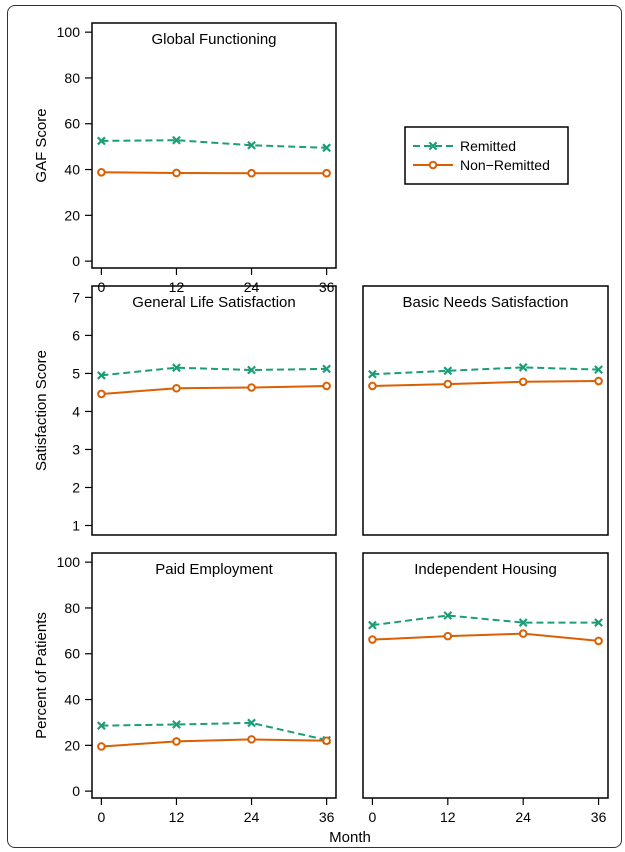  Describe the element at coordinates (76, 297) in the screenshot. I see `y-tick-label: 7` at that location.